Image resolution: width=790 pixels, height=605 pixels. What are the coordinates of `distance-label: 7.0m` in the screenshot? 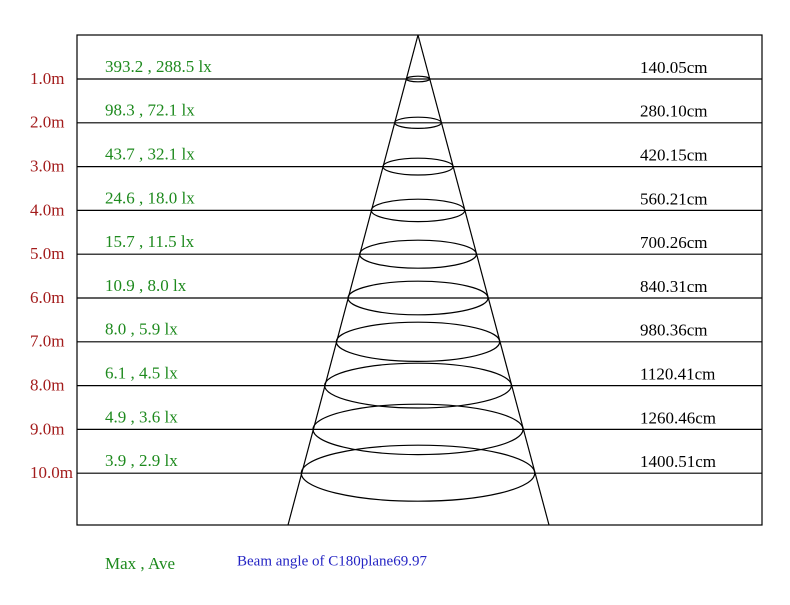 It's located at (47, 341).